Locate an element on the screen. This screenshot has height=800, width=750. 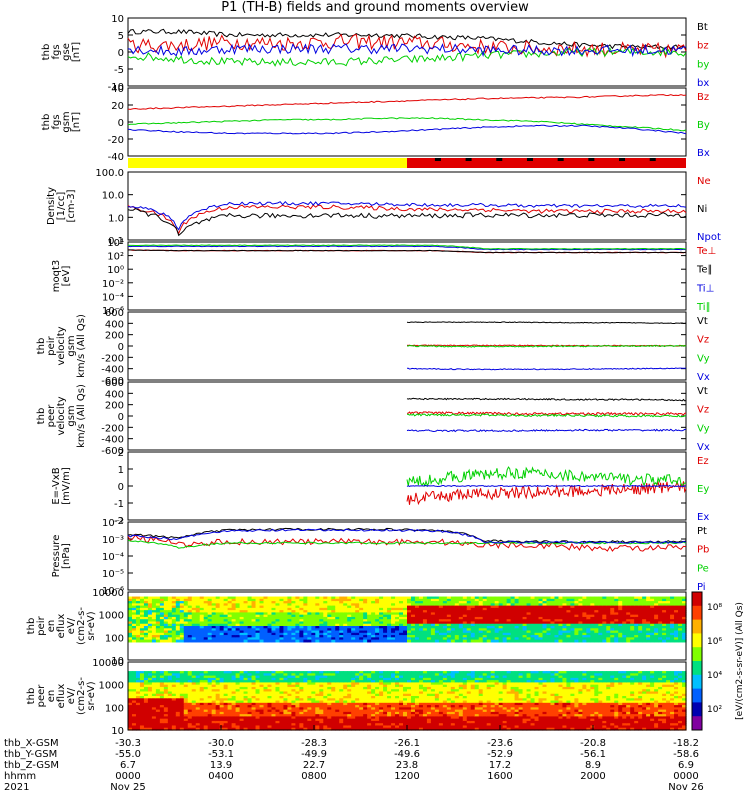
y-tick-label: 10⁻² is located at coordinates (113, 284).